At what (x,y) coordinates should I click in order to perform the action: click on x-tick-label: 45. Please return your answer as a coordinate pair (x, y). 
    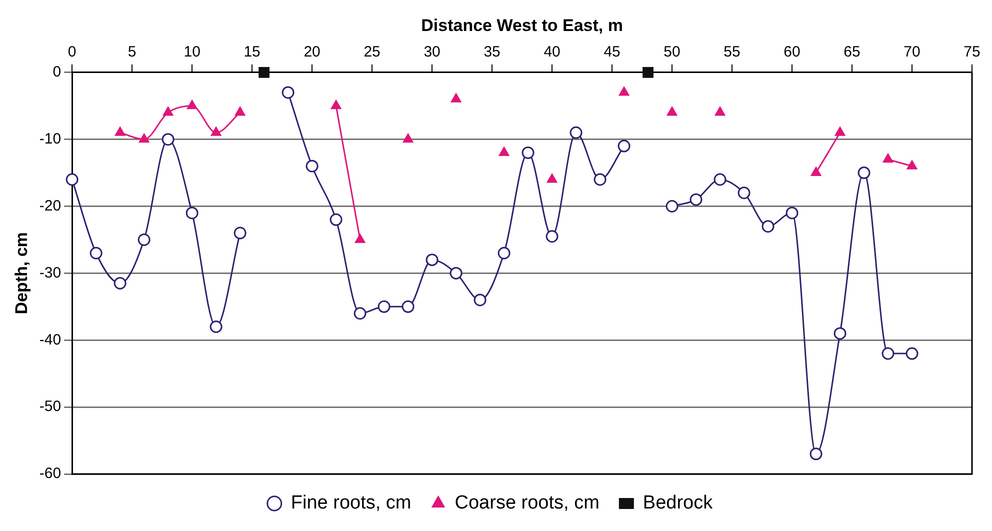
    Looking at the image, I should click on (612, 52).